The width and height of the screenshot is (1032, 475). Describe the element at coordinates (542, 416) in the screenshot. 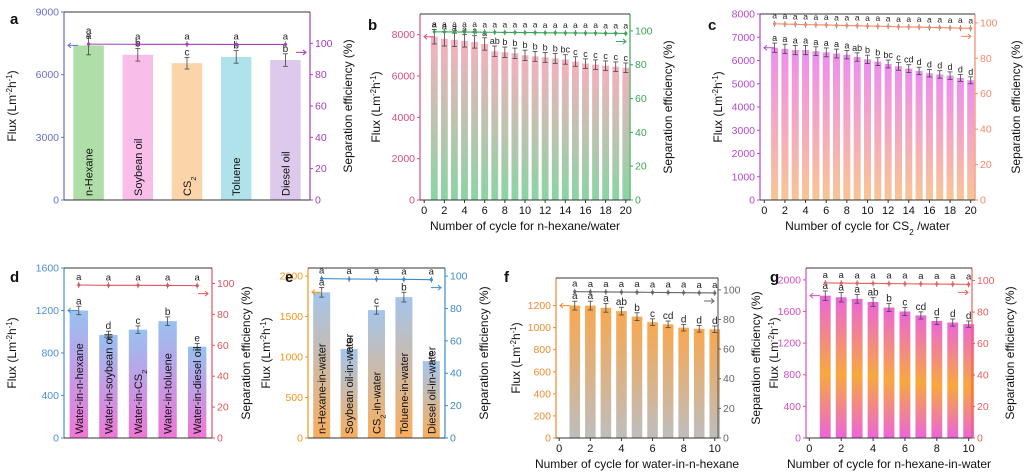

I see `y-tick-label: 200` at that location.